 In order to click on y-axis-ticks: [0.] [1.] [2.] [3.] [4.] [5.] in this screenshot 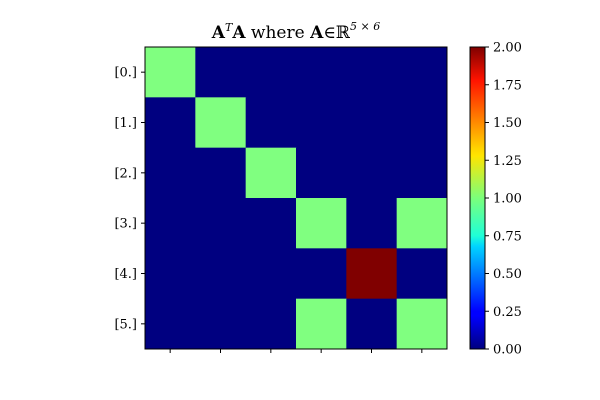, I will do `click(129, 199)`.